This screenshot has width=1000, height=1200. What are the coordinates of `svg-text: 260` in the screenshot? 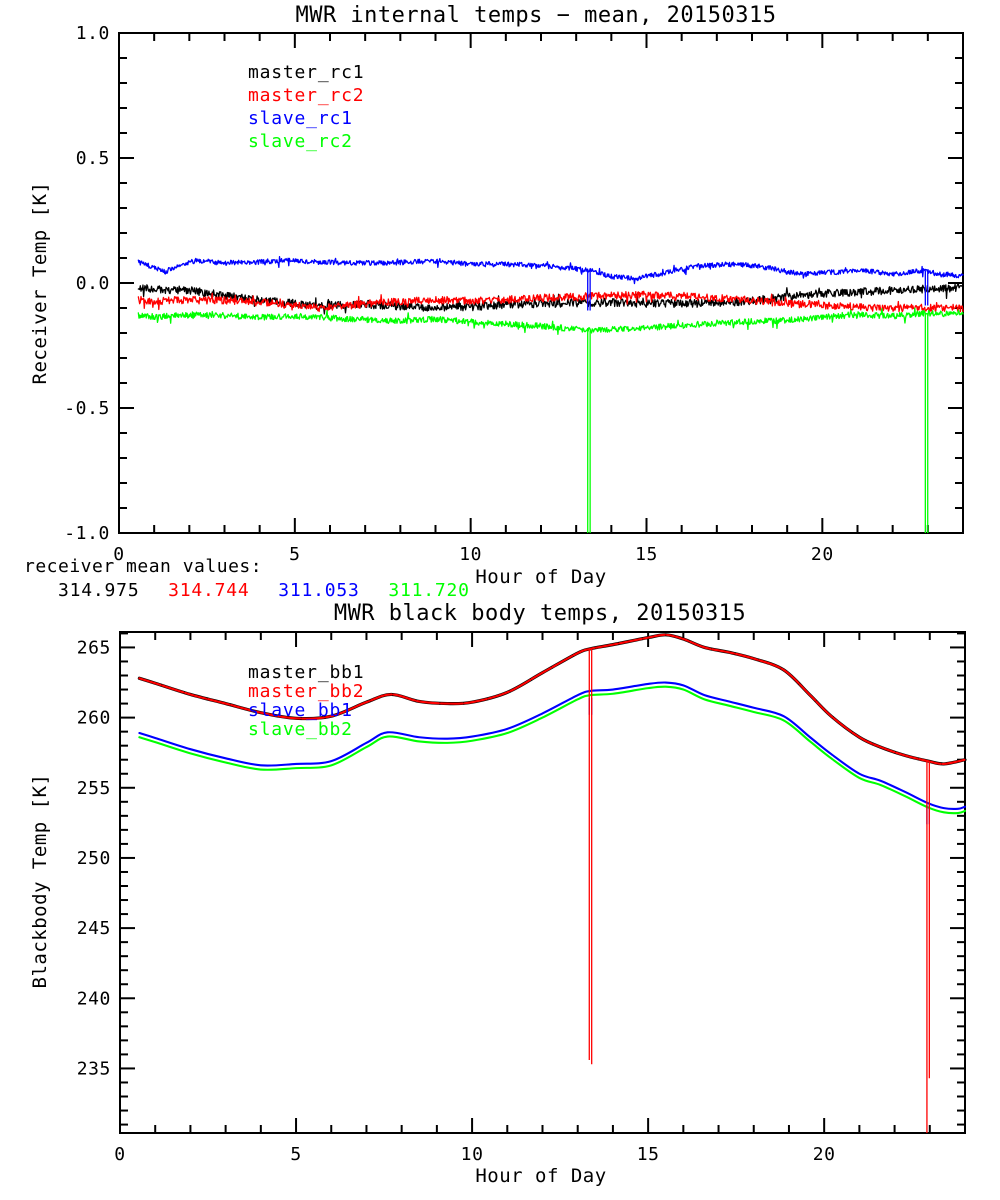 It's located at (94, 718).